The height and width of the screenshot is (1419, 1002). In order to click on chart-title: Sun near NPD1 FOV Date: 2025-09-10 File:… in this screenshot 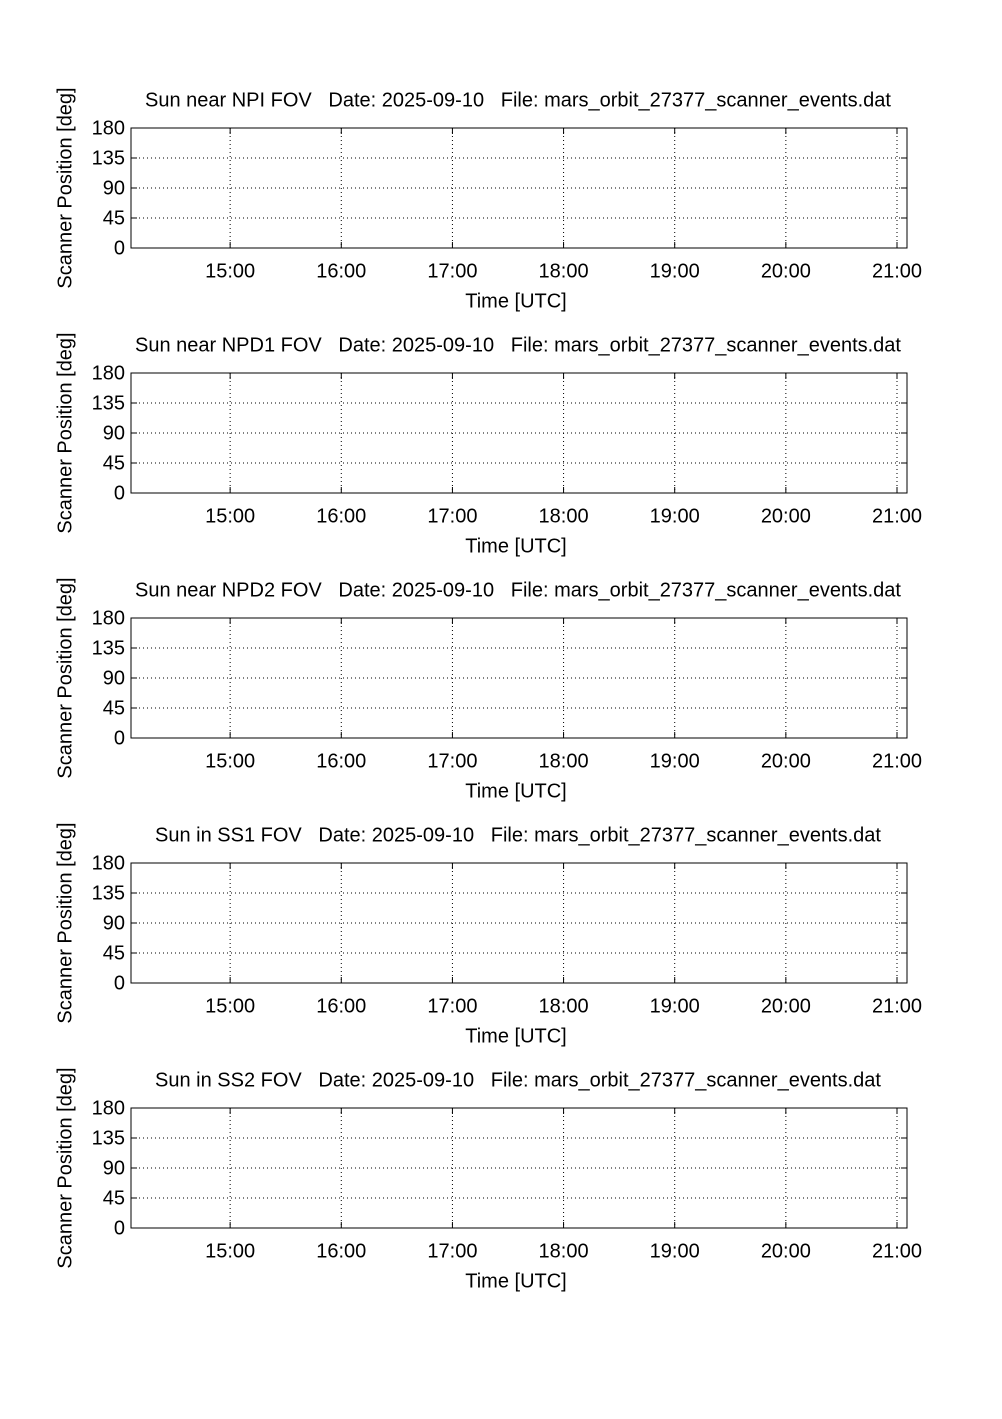, I will do `click(518, 345)`.